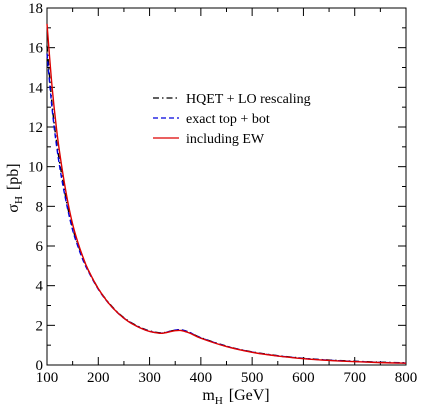 Image resolution: width=421 pixels, height=409 pixels. Describe the element at coordinates (13, 208) in the screenshot. I see `y-axis-label-main: σ` at that location.